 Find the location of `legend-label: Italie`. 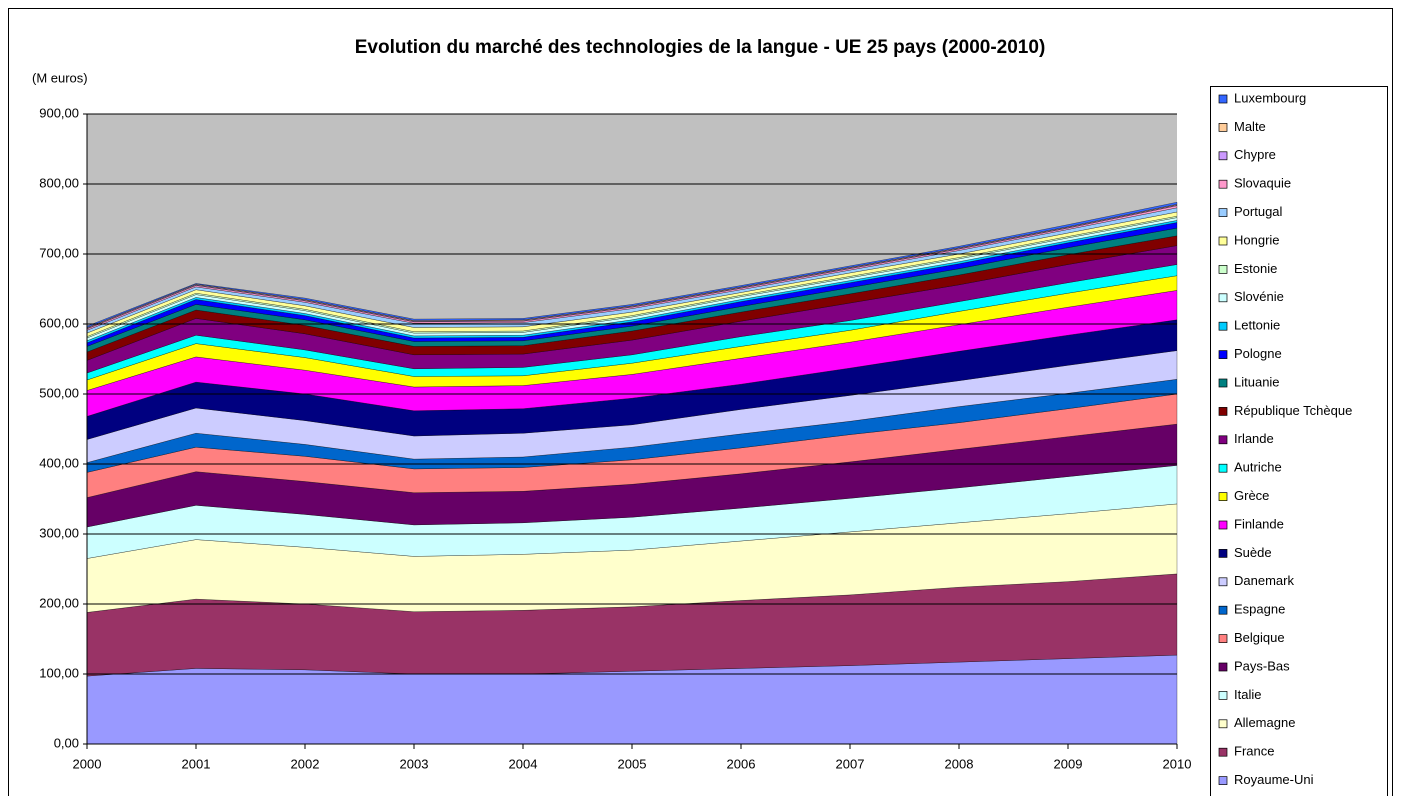

legend-label: Italie is located at coordinates (1247, 694).